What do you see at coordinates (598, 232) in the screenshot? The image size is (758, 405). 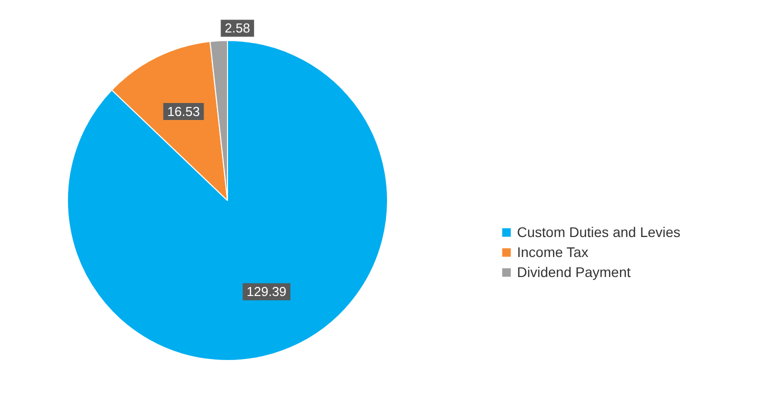 I see `legend-label: Custom Duties and Levies` at bounding box center [598, 232].